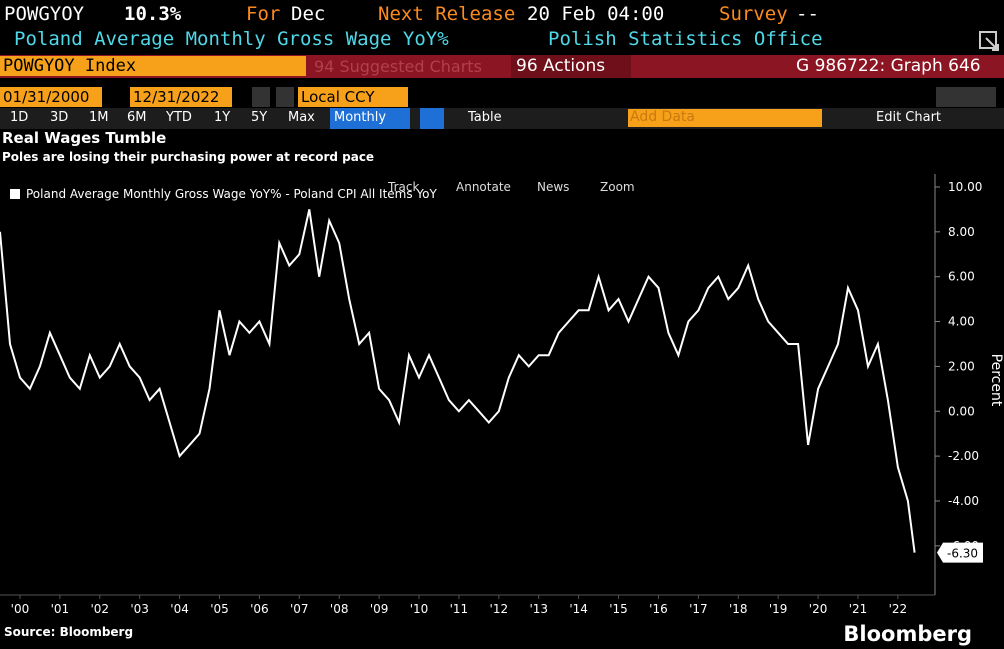 The image size is (1004, 649). I want to click on x-tick-label: '05, so click(219, 609).